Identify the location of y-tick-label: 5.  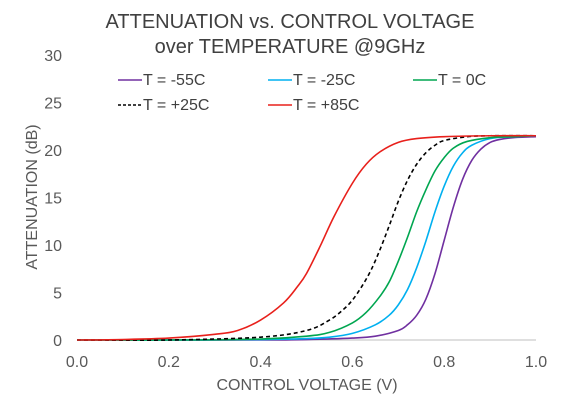
(57, 294).